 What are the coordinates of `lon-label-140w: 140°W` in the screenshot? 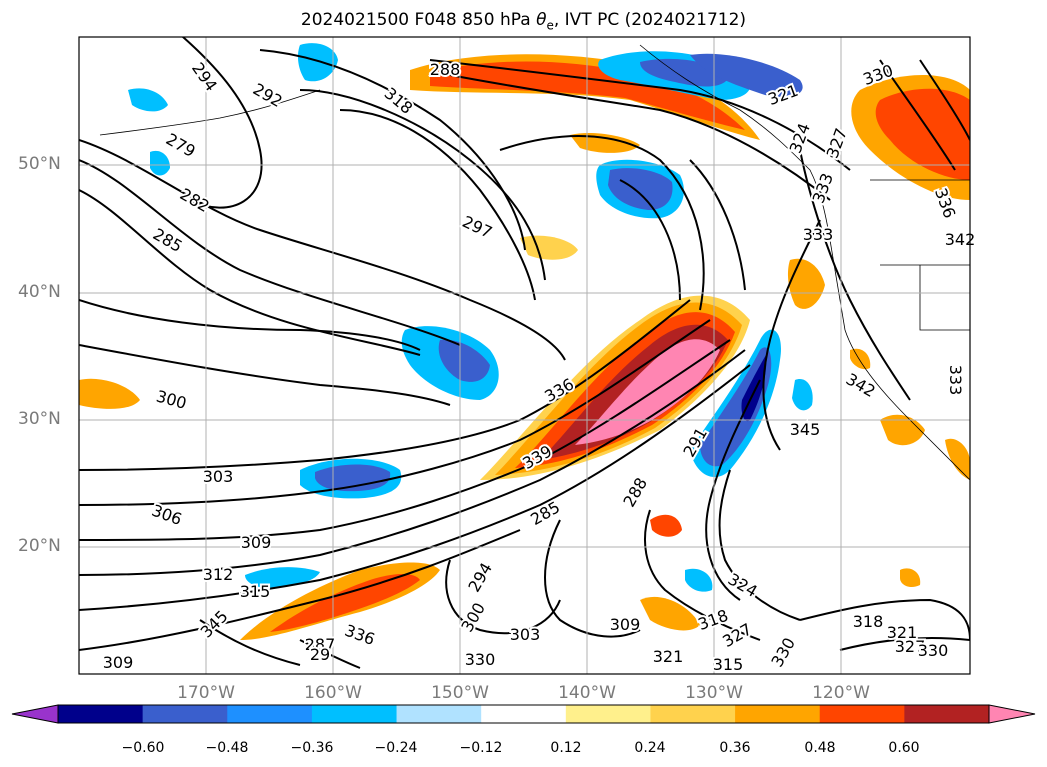 It's located at (587, 693).